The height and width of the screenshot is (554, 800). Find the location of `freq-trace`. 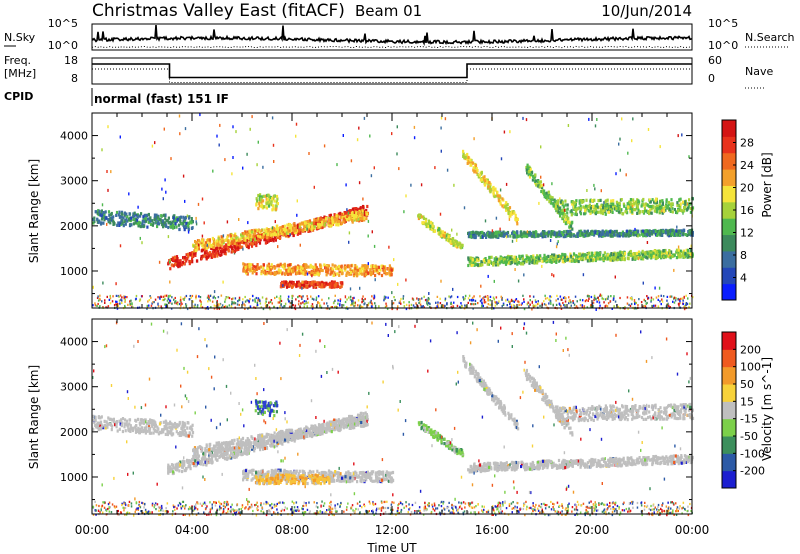

freq-trace is located at coordinates (392, 71).